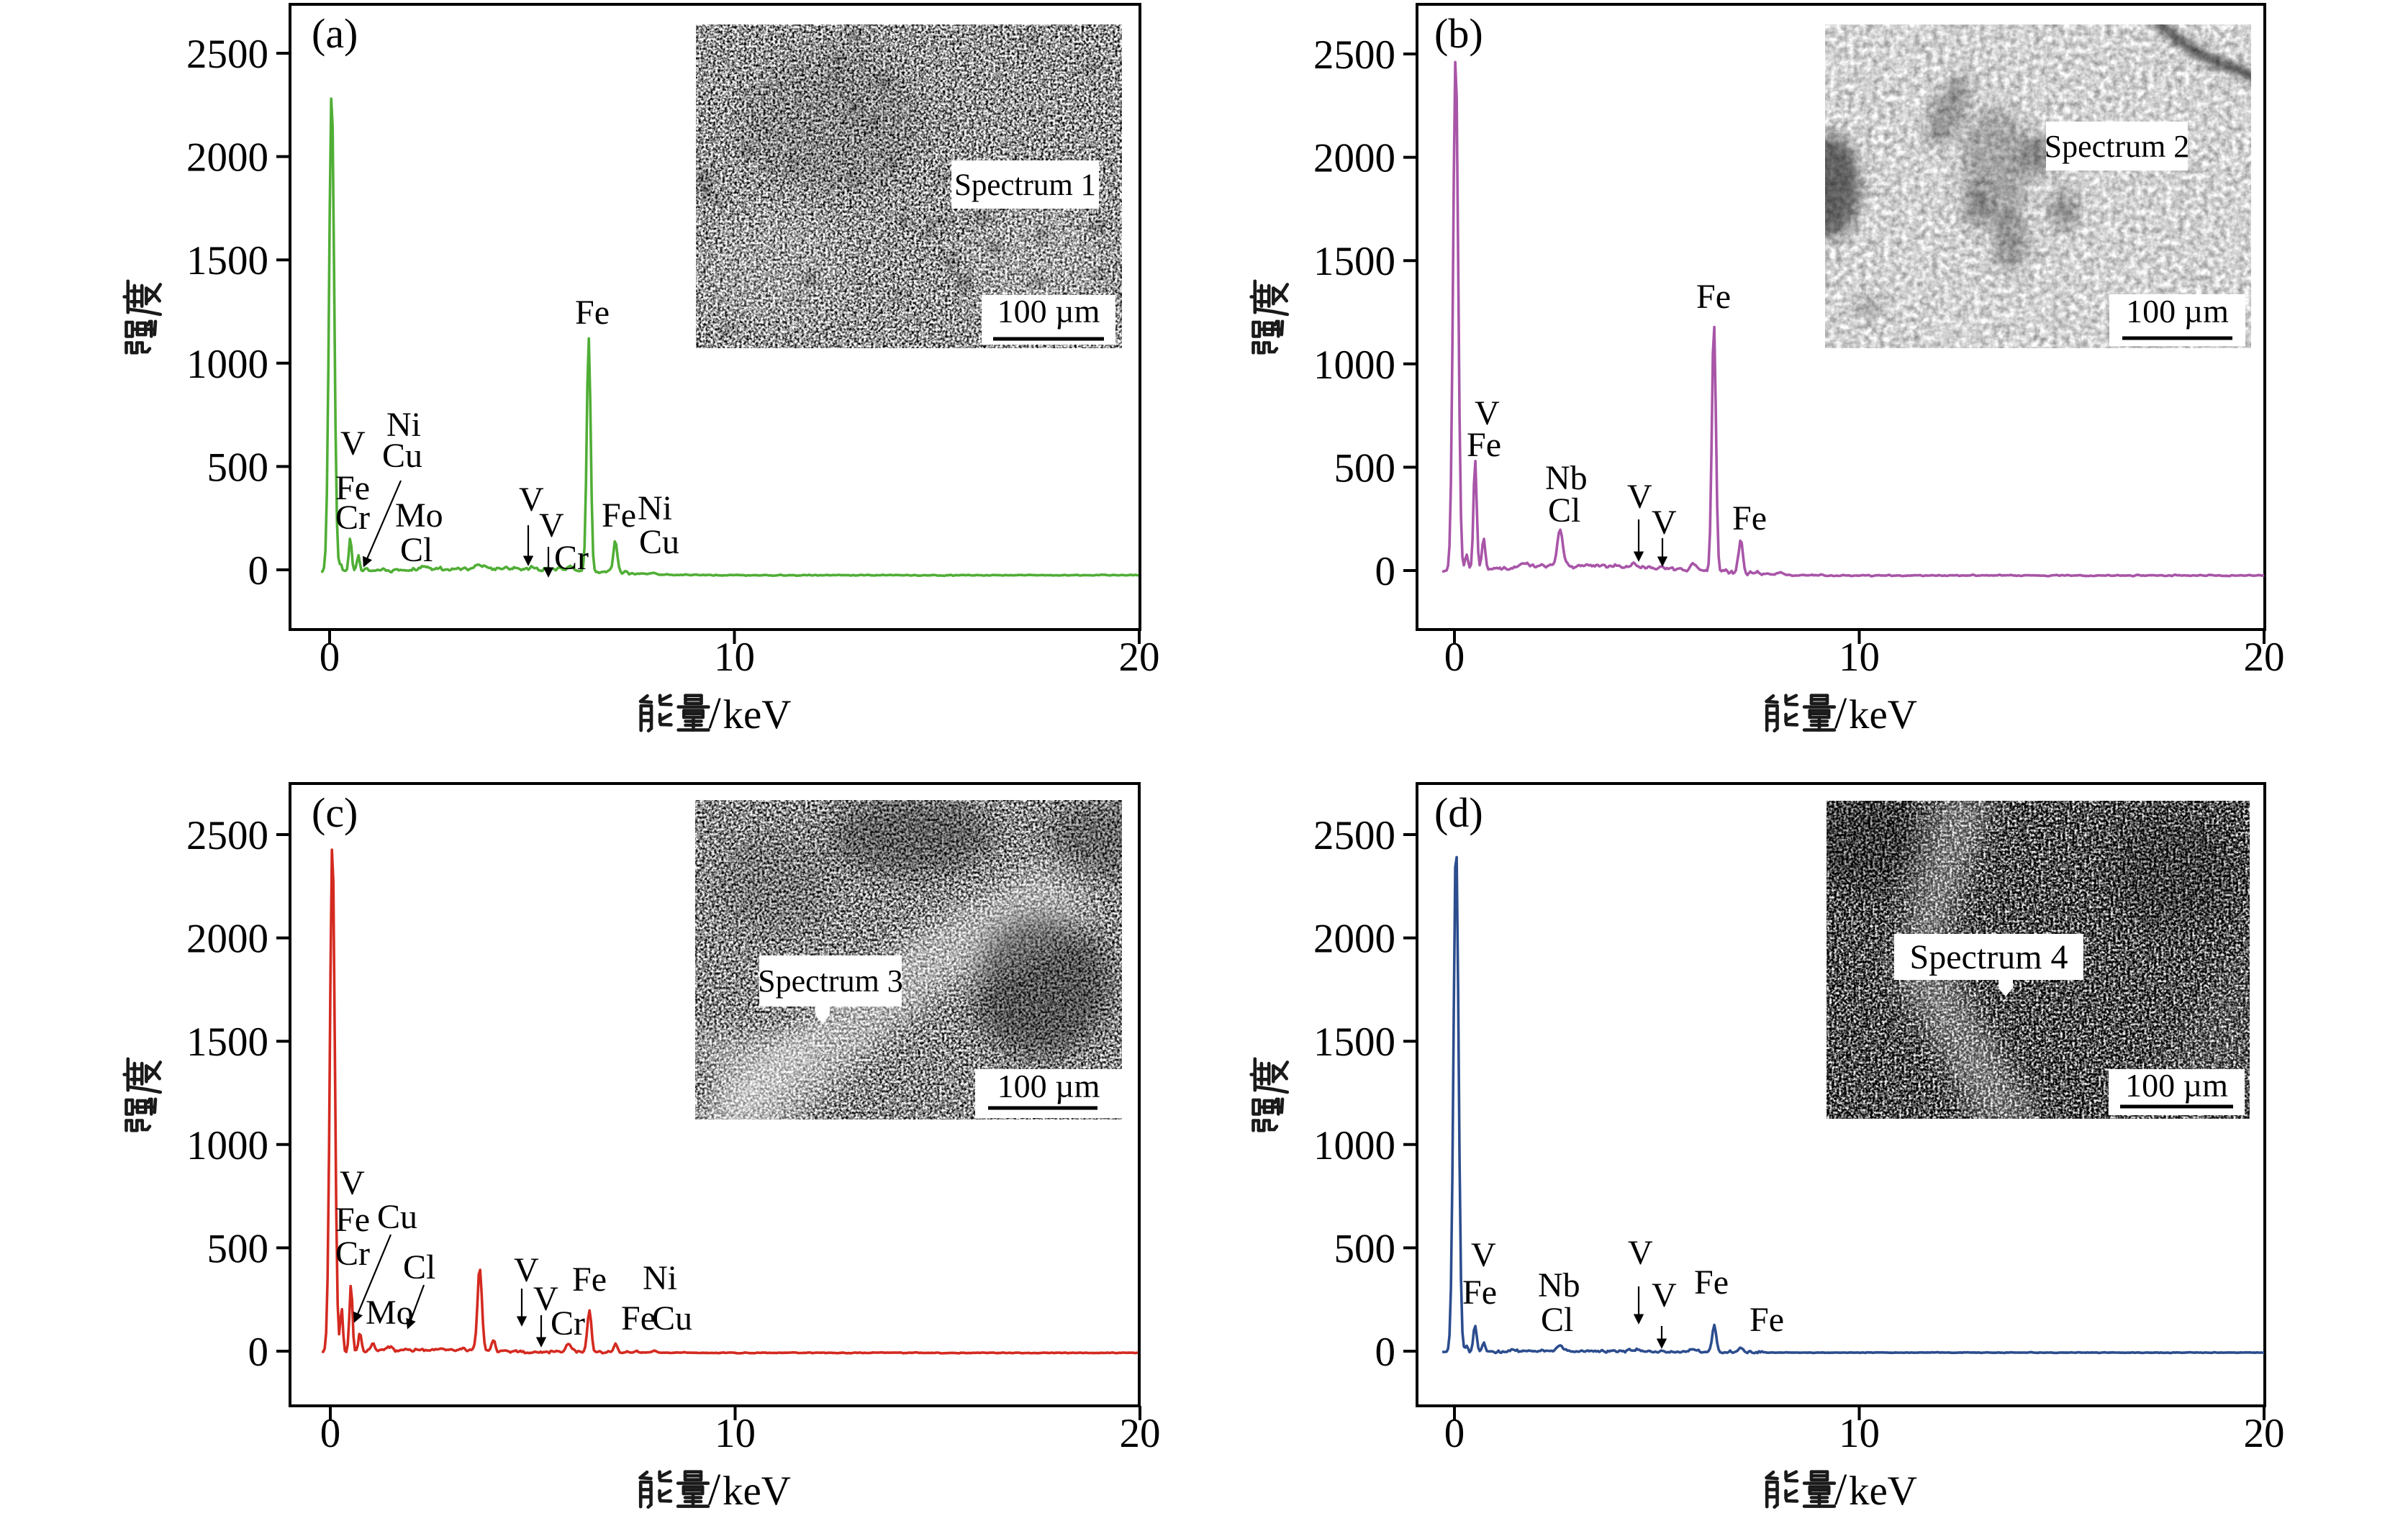 This screenshot has width=2408, height=1526. I want to click on svg-text: Spectrum 4, so click(1989, 957).